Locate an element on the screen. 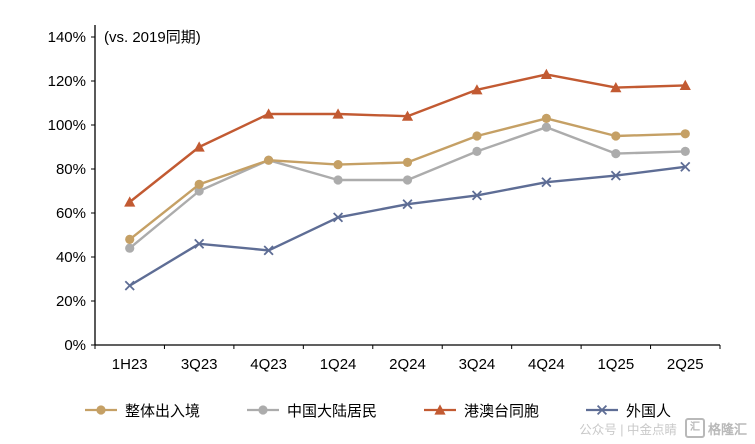  svg-text: 1Q24 is located at coordinates (338, 364).